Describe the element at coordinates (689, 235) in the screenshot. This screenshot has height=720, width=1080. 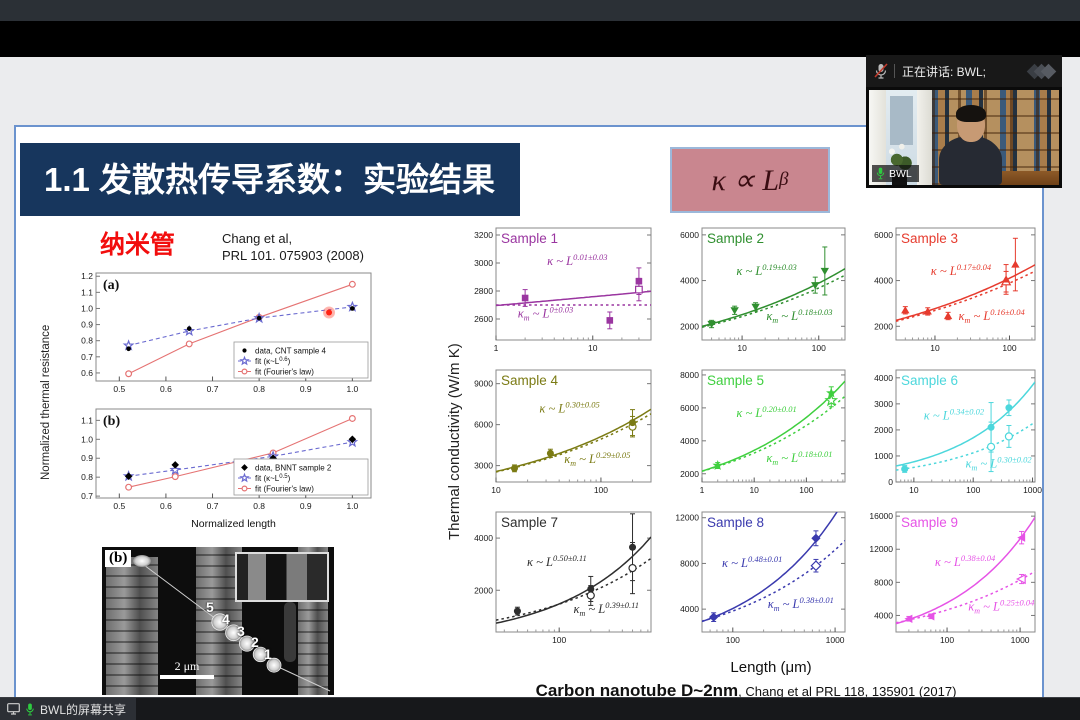
I see `svg-text: 6000` at that location.